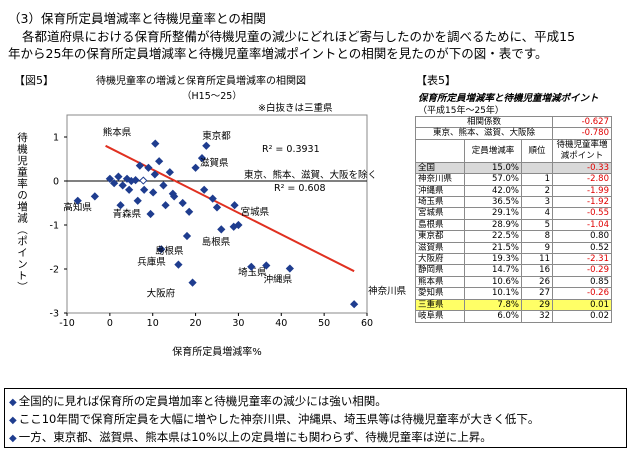 The image size is (637, 457). Describe the element at coordinates (537, 259) in the screenshot. I see `rank-cell: 11` at that location.